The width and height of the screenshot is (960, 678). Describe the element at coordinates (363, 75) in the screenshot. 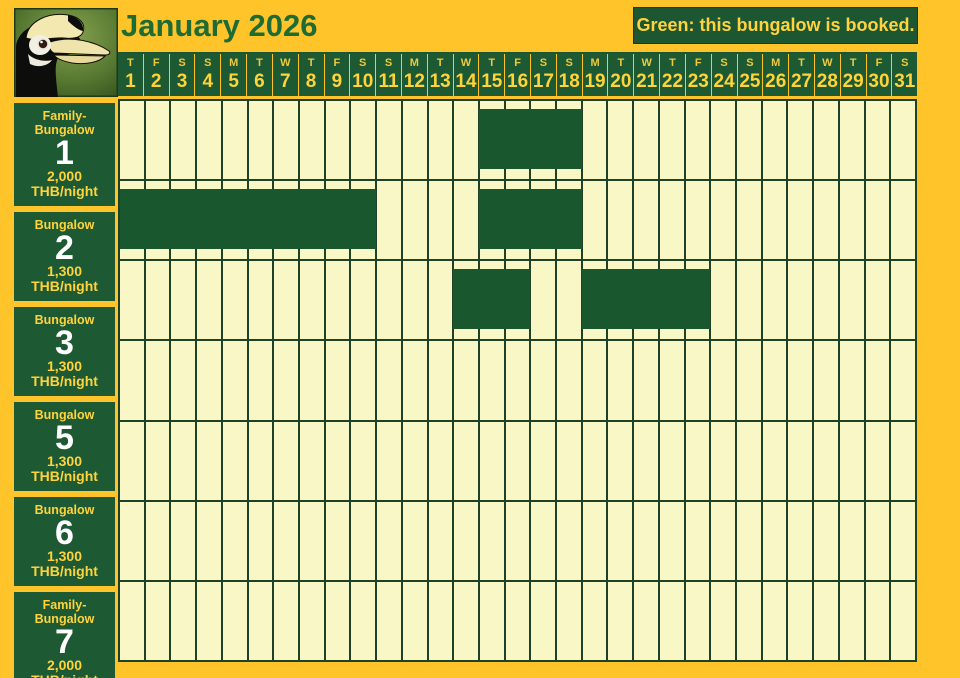

I see `day-header-cell: S 10` at that location.